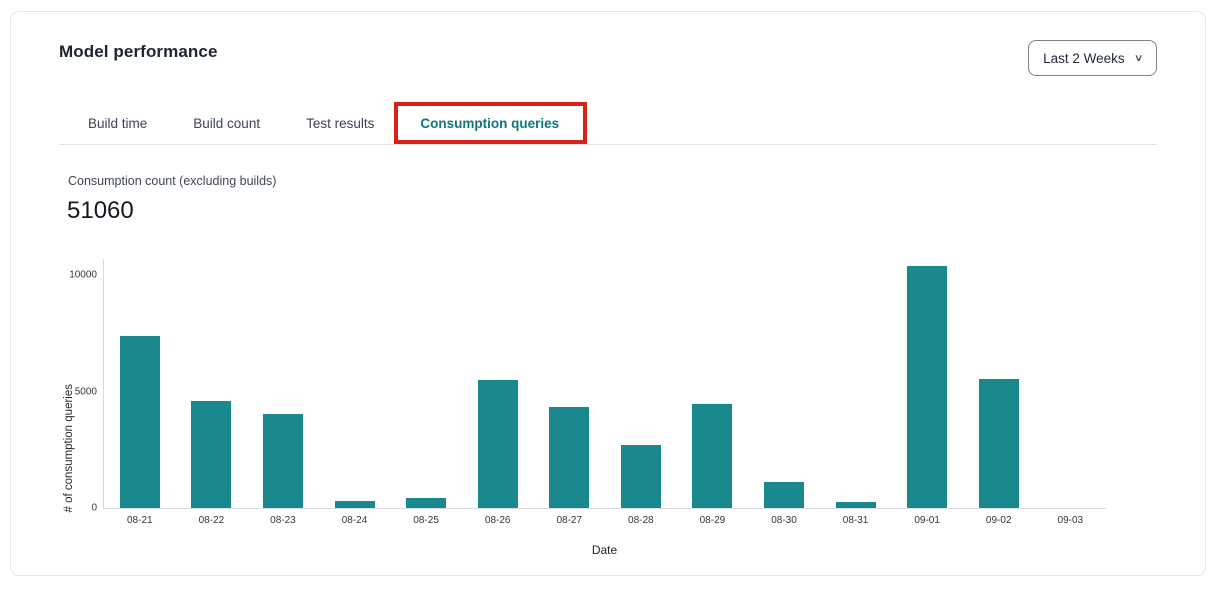  Describe the element at coordinates (139, 520) in the screenshot. I see `x-tick-label: 08-21` at that location.